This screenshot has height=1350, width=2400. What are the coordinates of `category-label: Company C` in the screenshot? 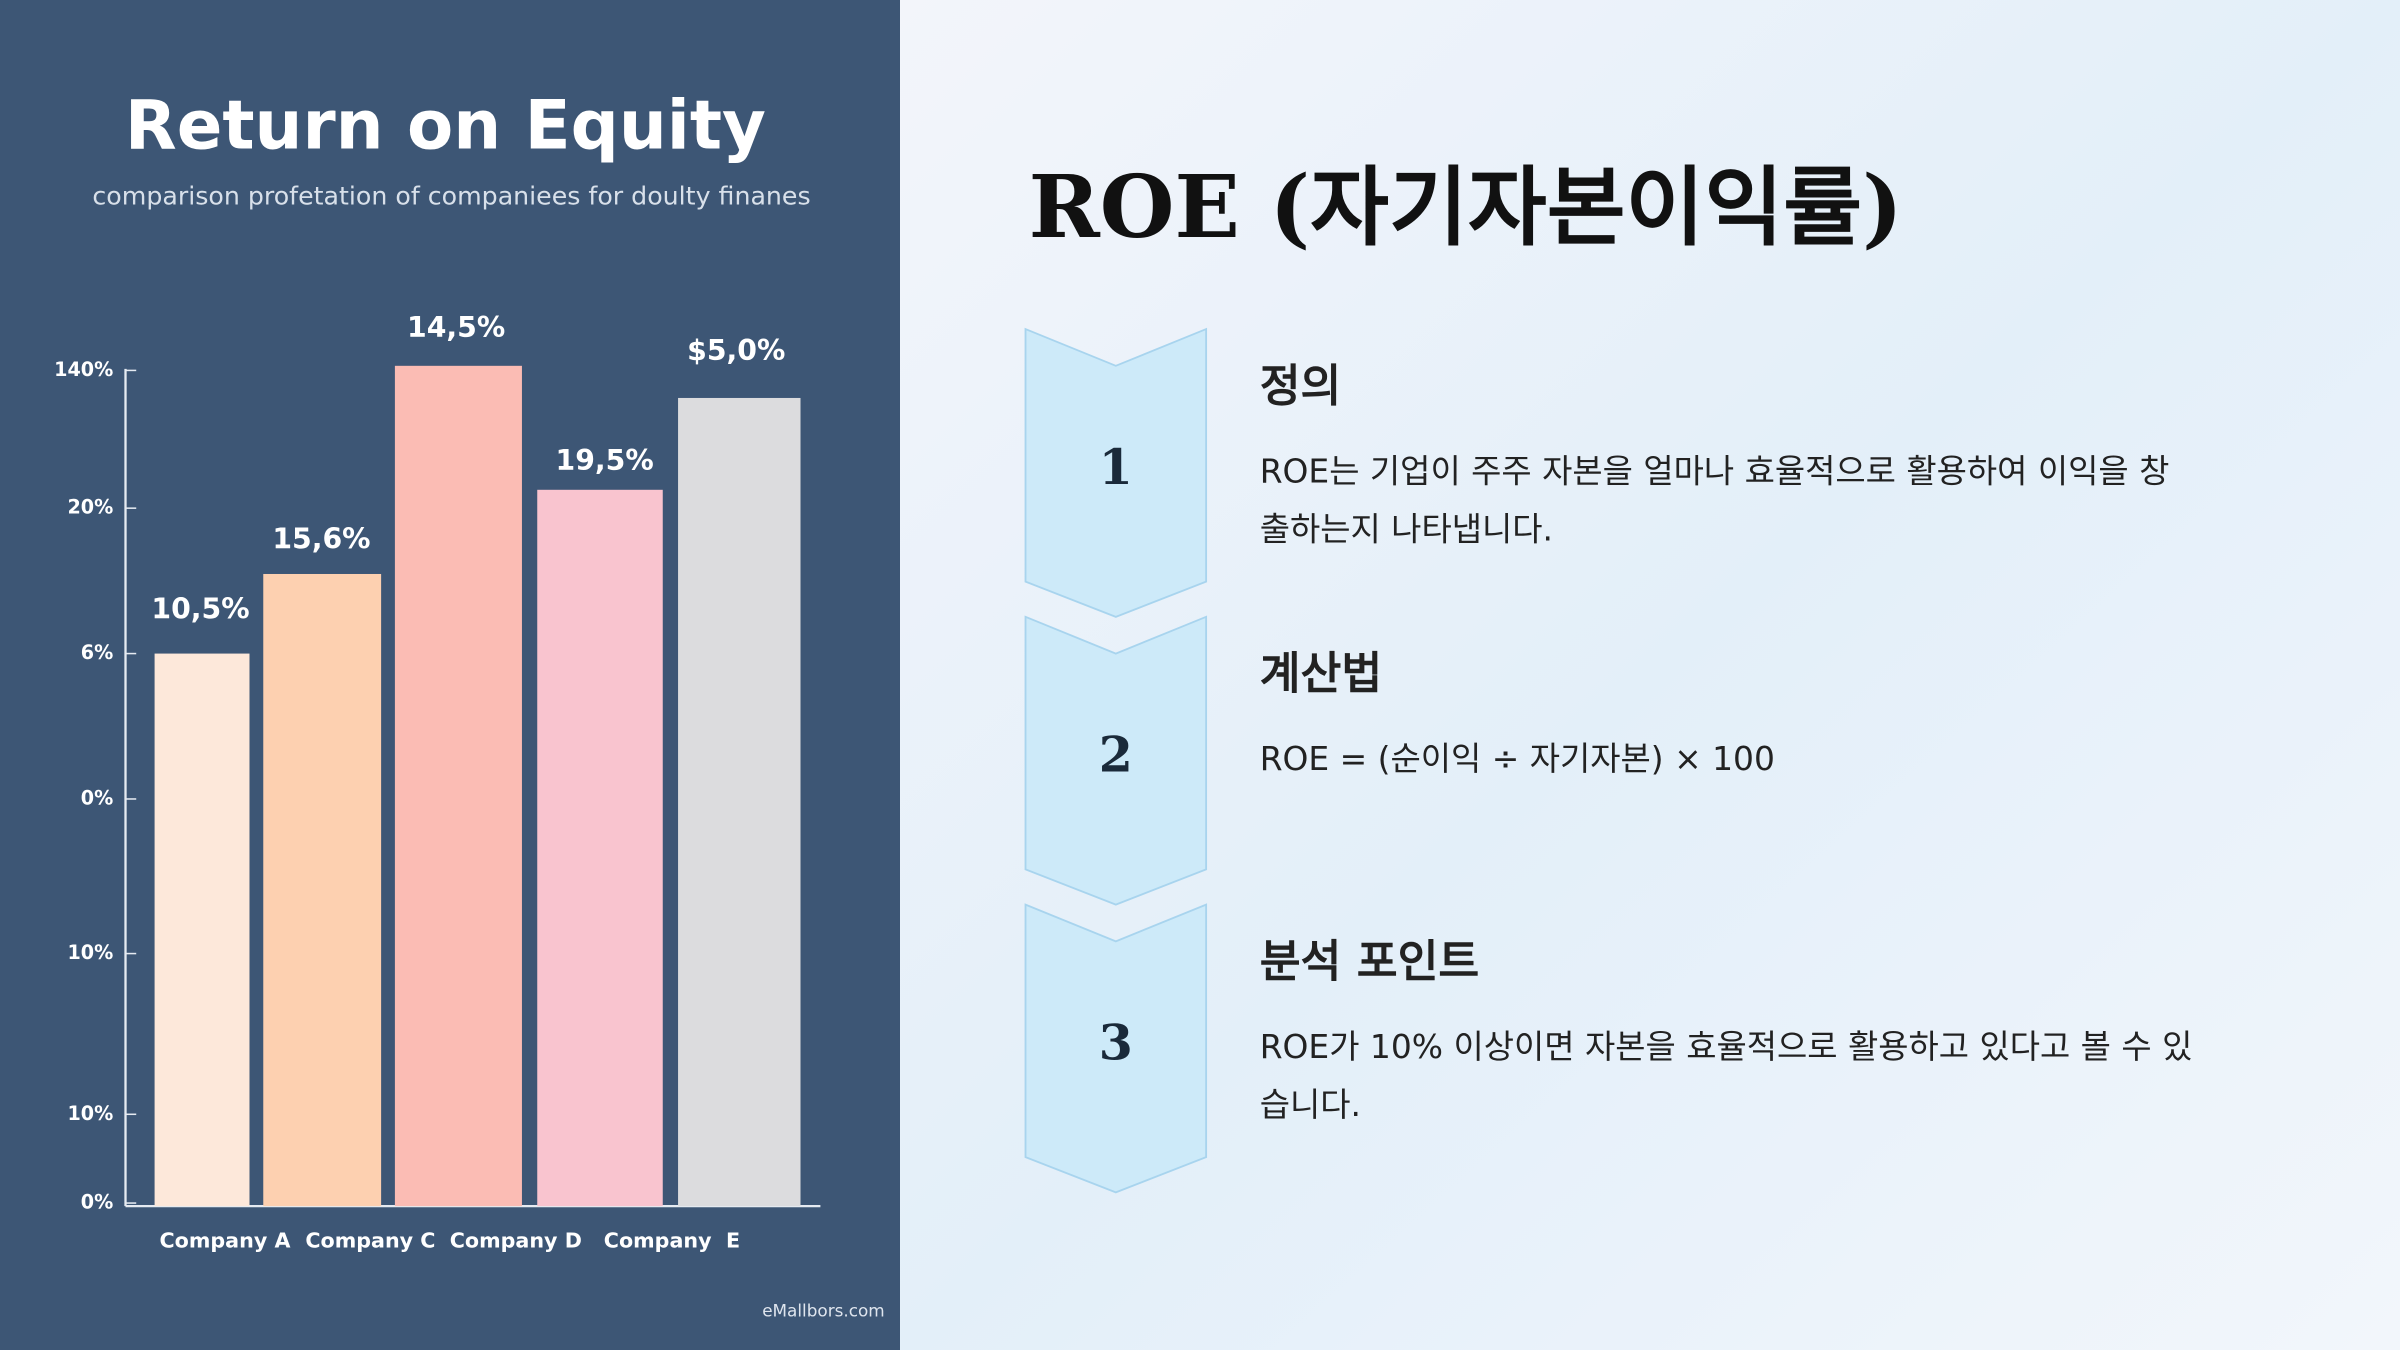 It's located at (370, 1240).